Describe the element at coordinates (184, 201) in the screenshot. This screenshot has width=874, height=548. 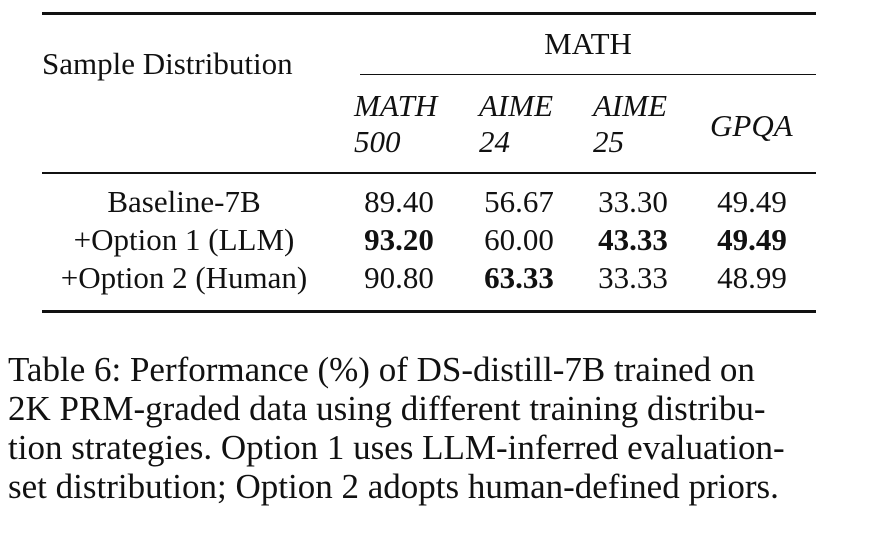
I see `row-label-baseline: Baseline-7B` at that location.